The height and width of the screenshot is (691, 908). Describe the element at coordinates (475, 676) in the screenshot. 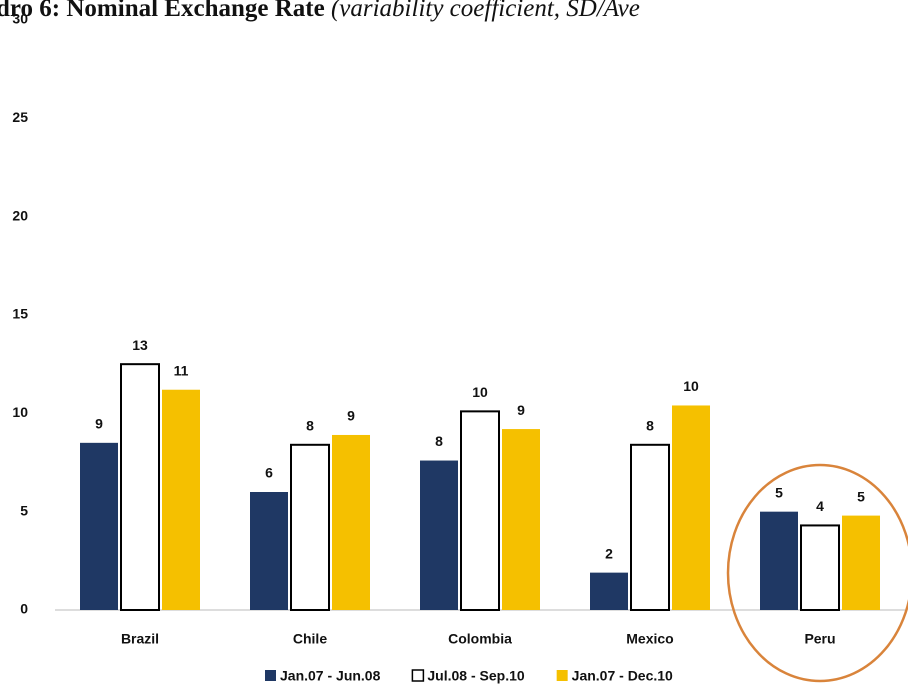

I see `legend-label: Jul.08 - Sep.10` at that location.